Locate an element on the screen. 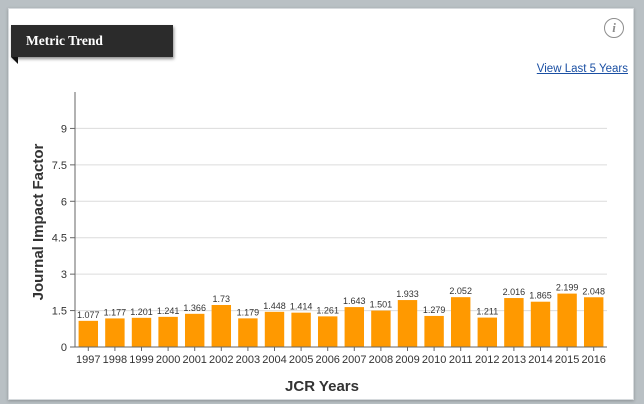  y-tick-label: 4.5 is located at coordinates (59, 239).